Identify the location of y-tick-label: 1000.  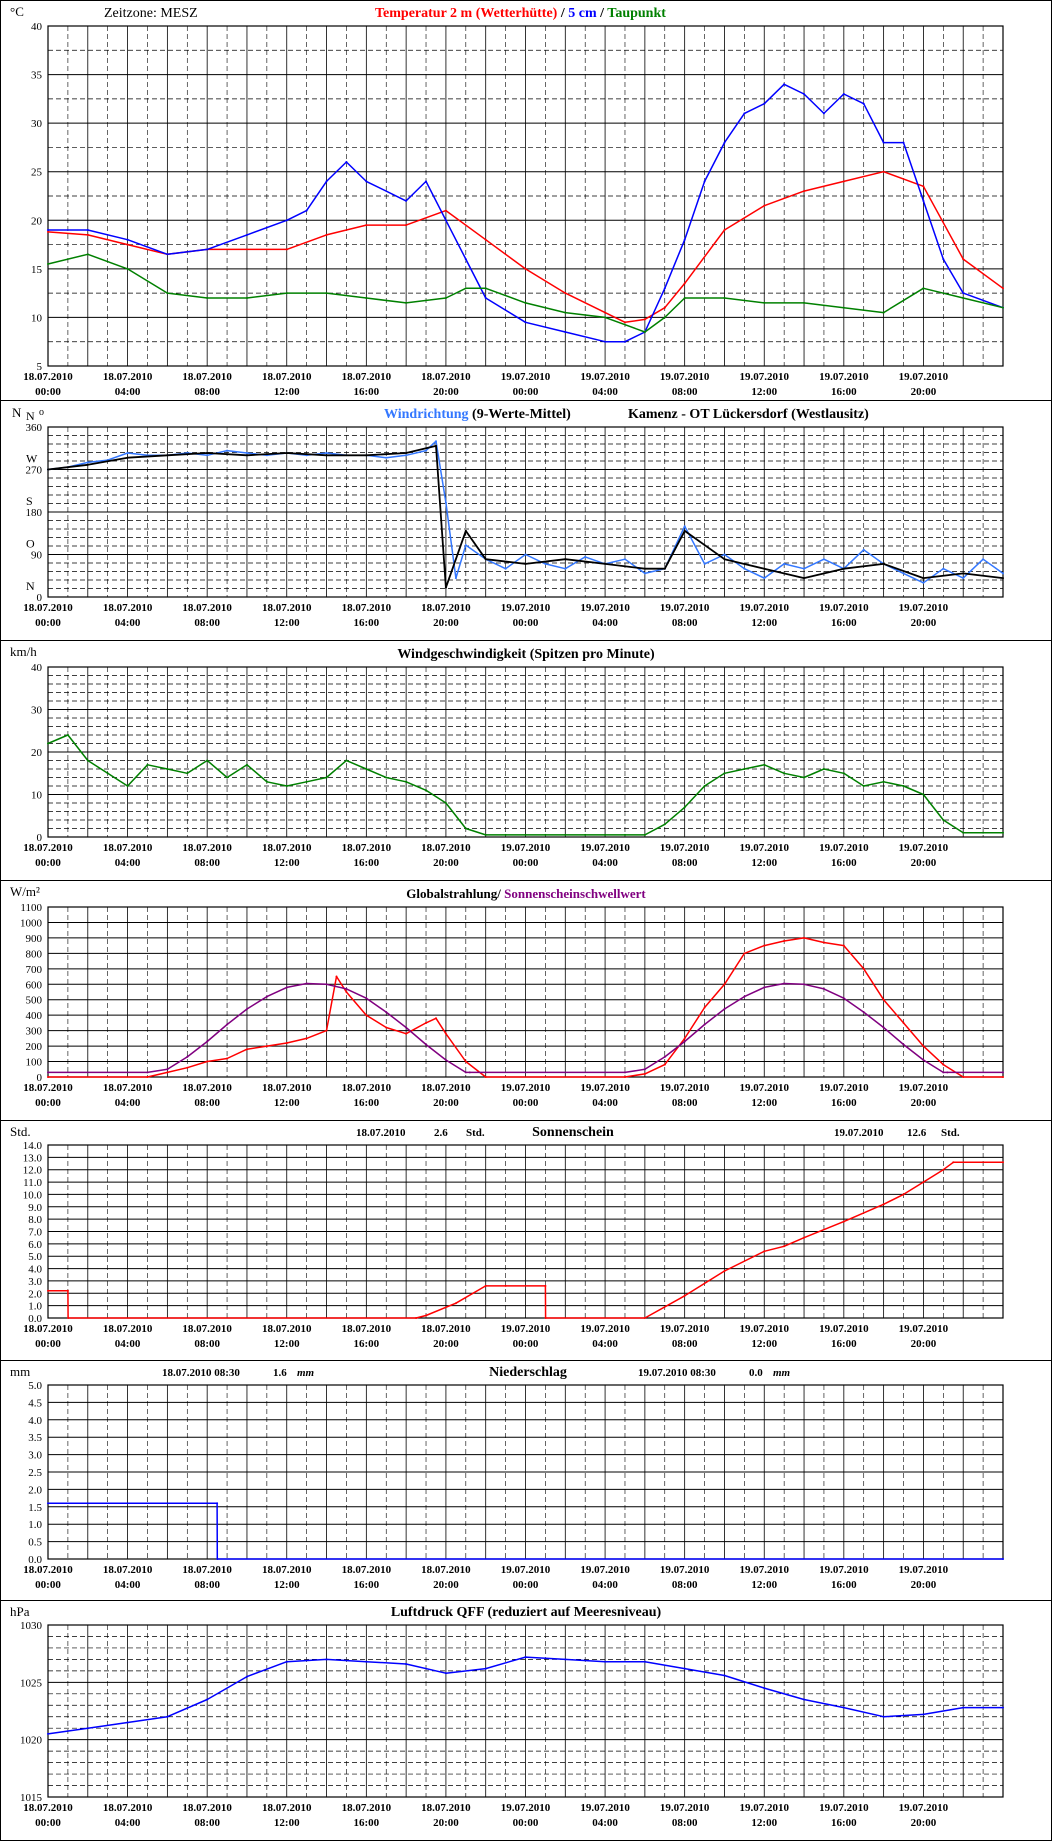
(31, 923).